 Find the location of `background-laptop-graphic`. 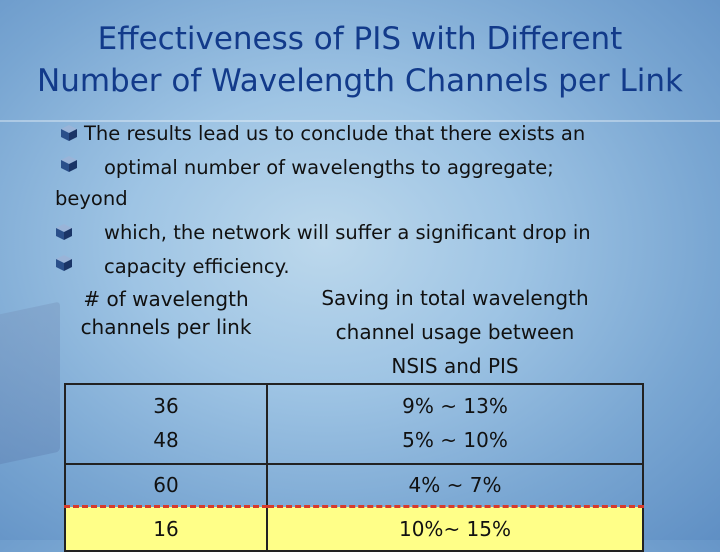

background-laptop-graphic is located at coordinates (30, 385).